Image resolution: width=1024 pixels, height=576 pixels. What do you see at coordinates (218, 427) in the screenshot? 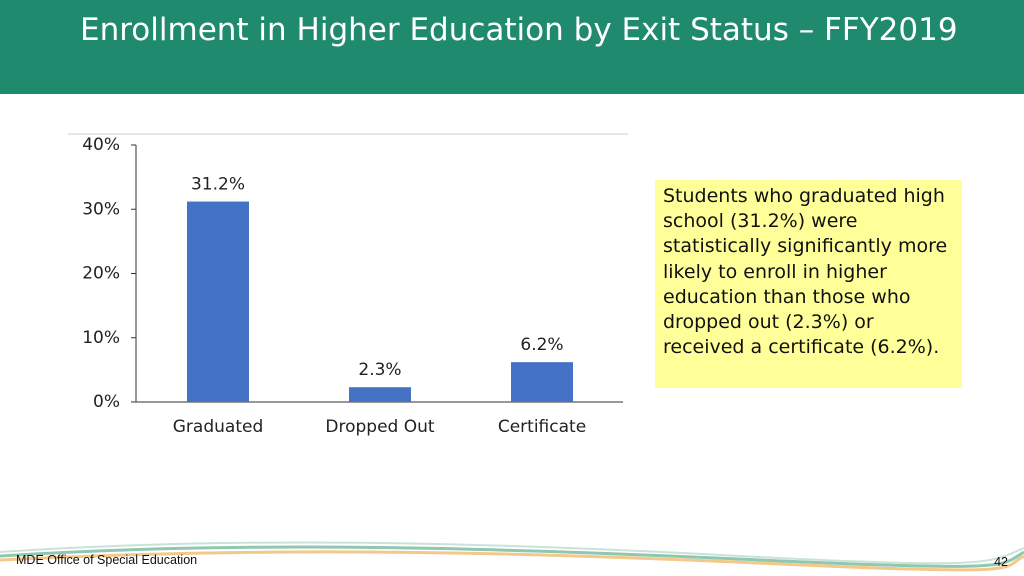
I see `x-tick-label: Graduated` at bounding box center [218, 427].